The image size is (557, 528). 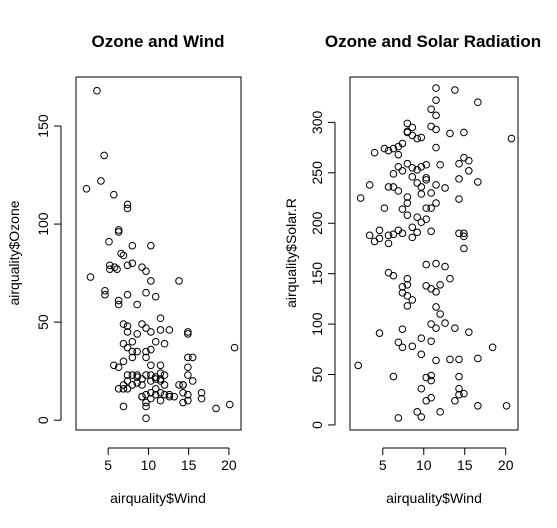 What do you see at coordinates (108, 465) in the screenshot?
I see `x-tick-label: 5` at bounding box center [108, 465].